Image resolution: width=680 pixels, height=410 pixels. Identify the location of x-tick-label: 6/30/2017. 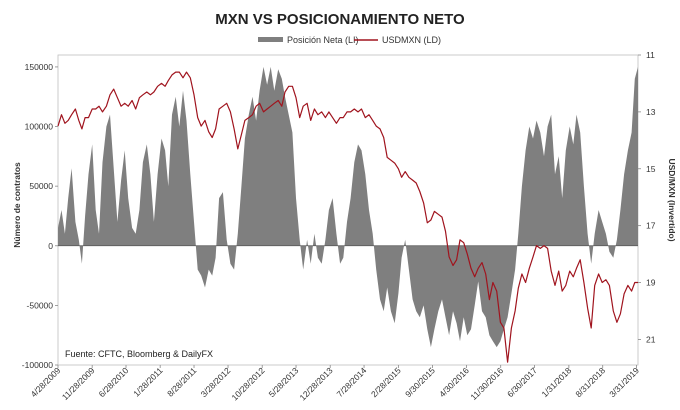
(522, 382).